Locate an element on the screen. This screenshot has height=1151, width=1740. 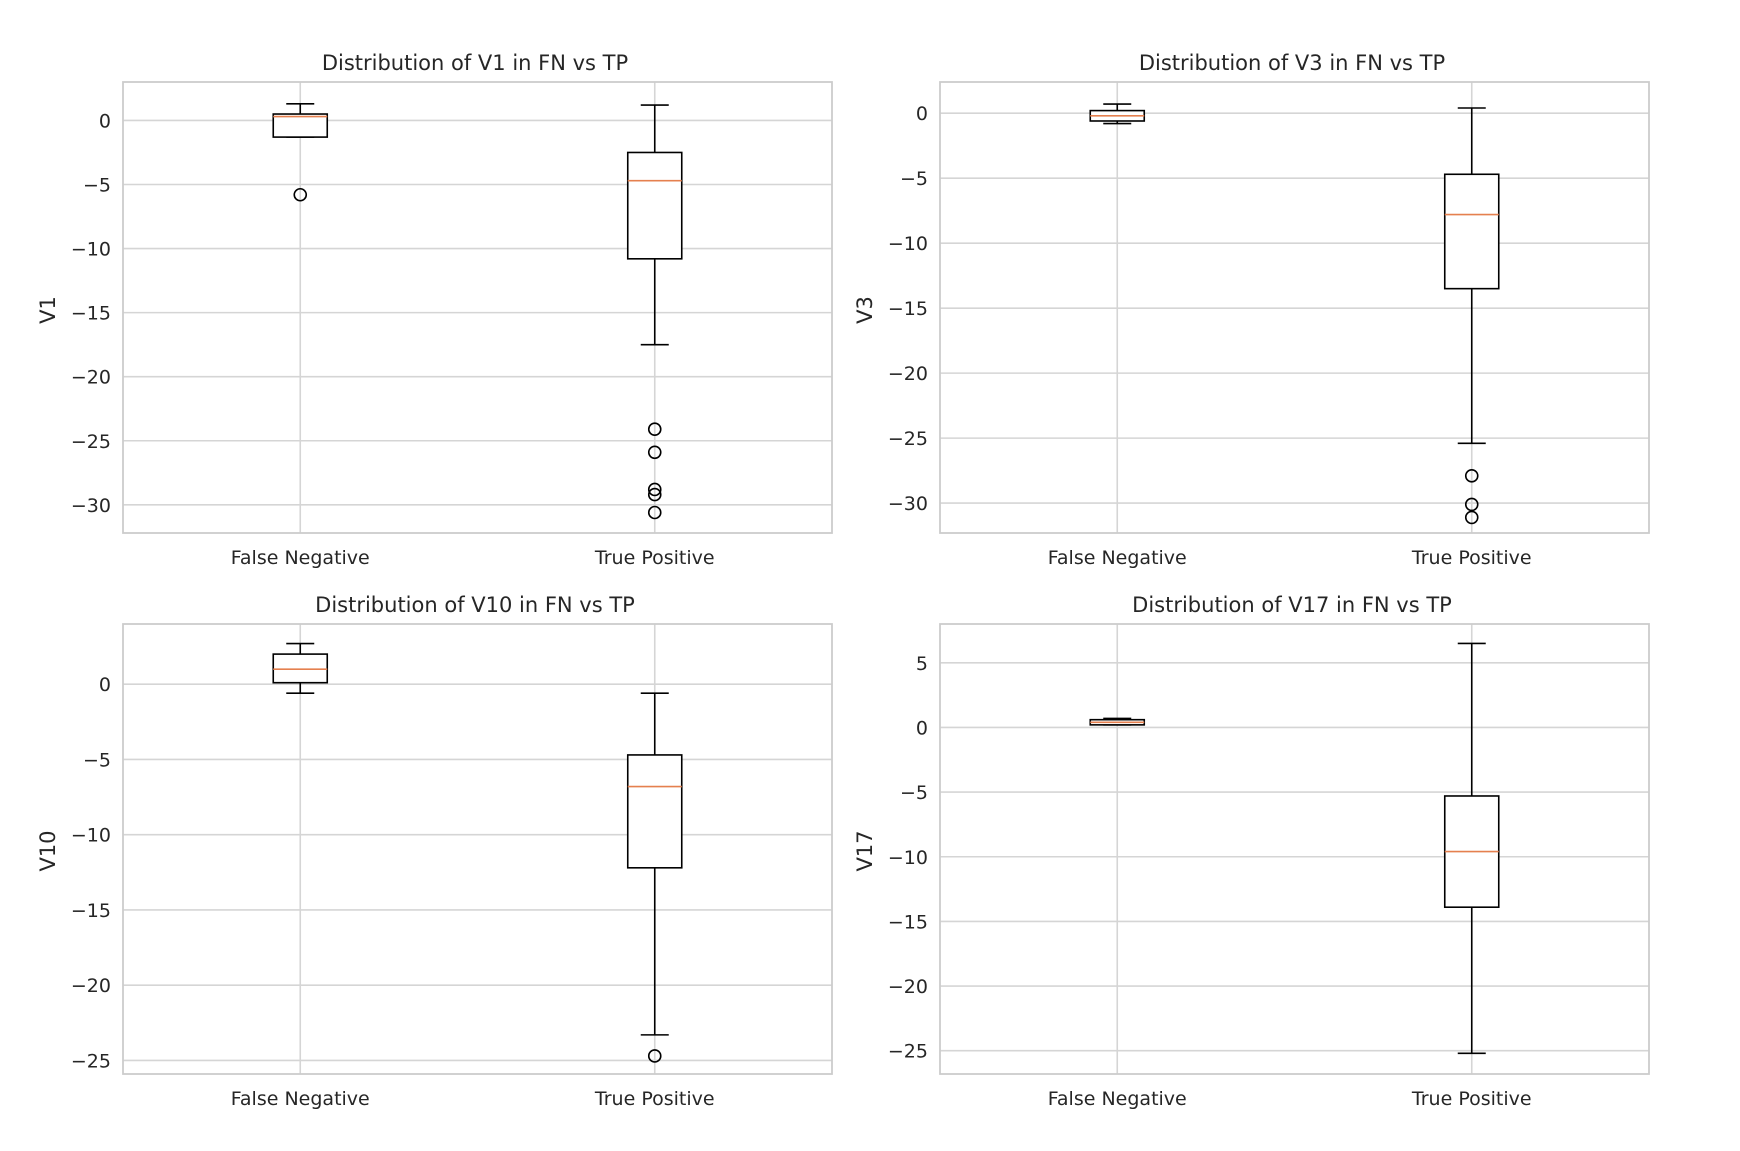
y-axis-label: V17 is located at coordinates (865, 850).